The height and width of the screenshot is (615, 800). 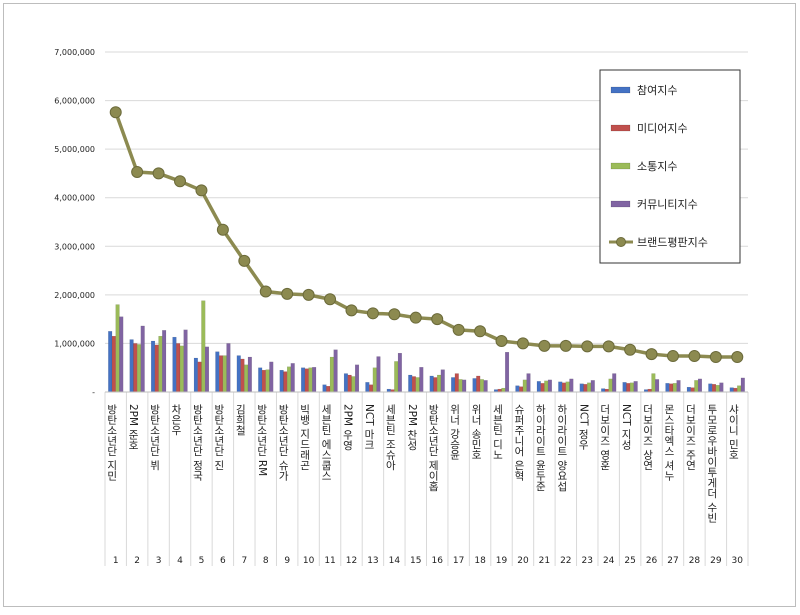 I want to click on category-label: 투모로우바이투게더 수빈, so click(x=712, y=463).